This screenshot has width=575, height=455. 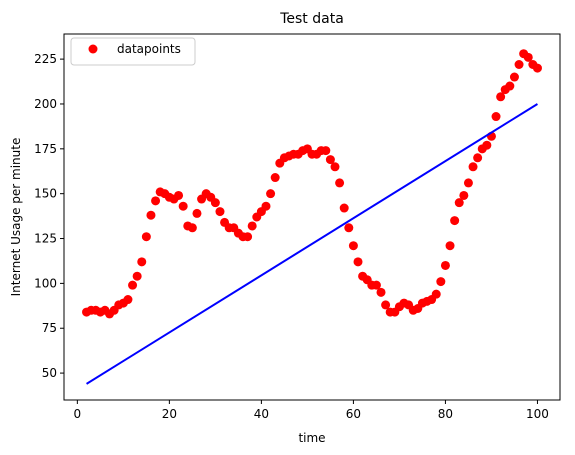 I want to click on x-tick-label: 80, so click(x=445, y=414).